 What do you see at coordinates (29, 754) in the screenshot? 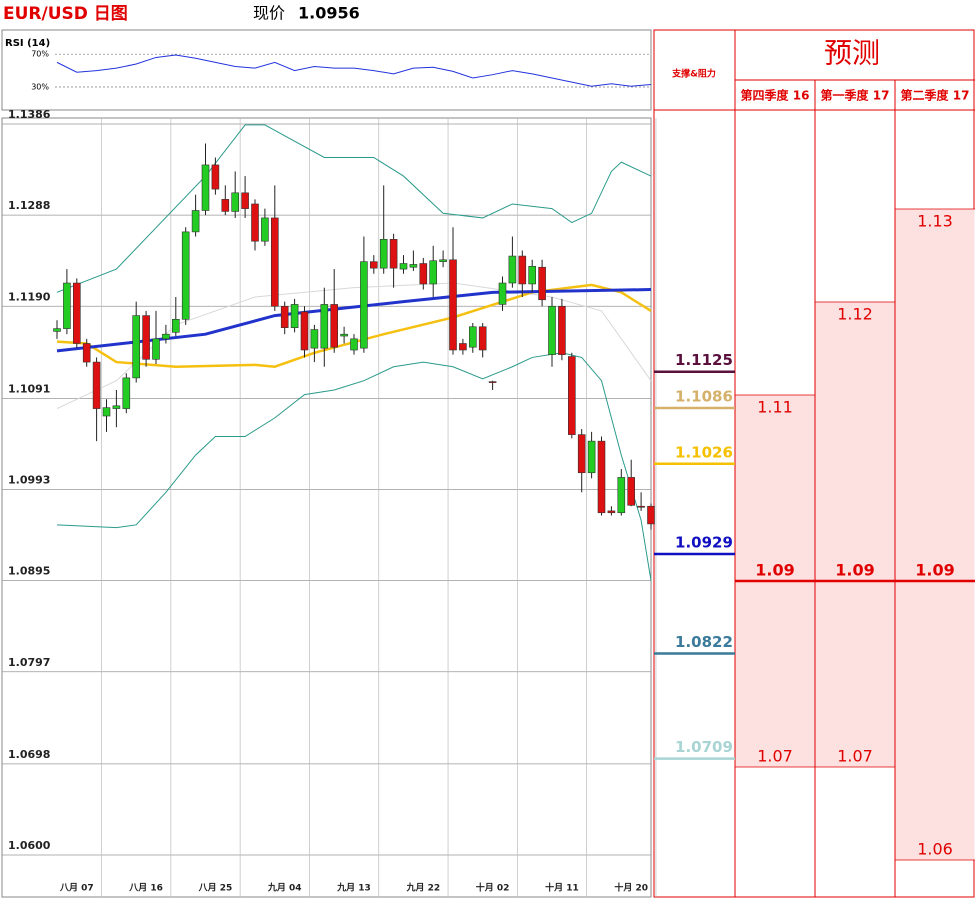
I see `y-tick-label: 1.0698` at bounding box center [29, 754].